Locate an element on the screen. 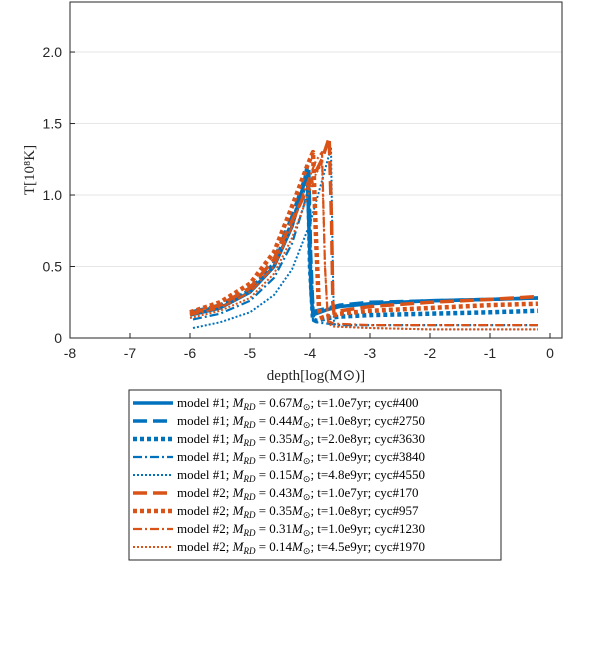  y-tick-label: 1.0 is located at coordinates (53, 195).